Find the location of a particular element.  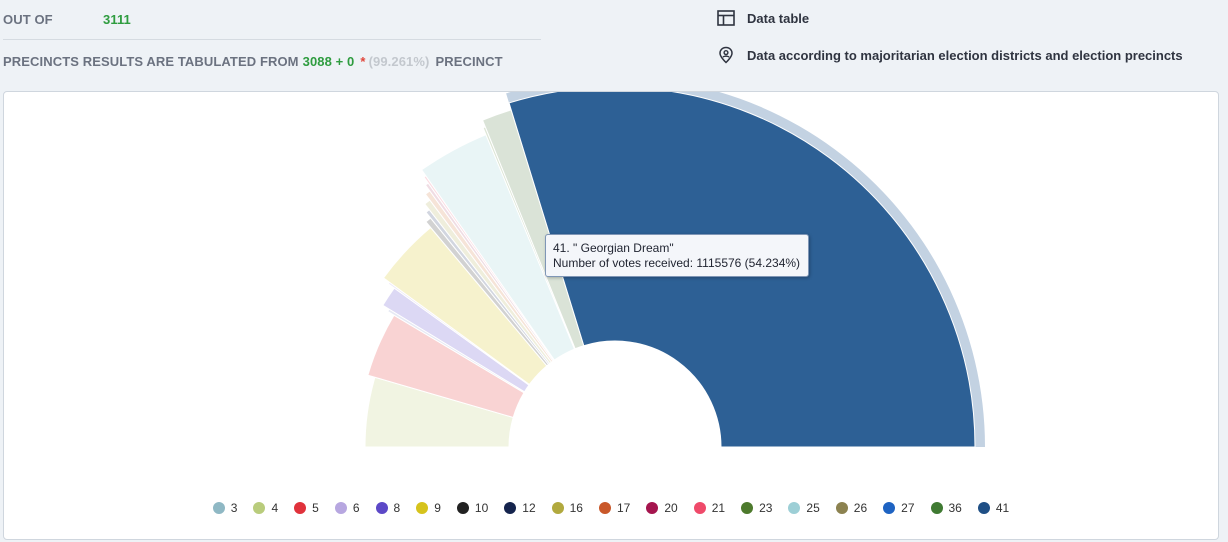

legend-item-9: 9 is located at coordinates (428, 508).